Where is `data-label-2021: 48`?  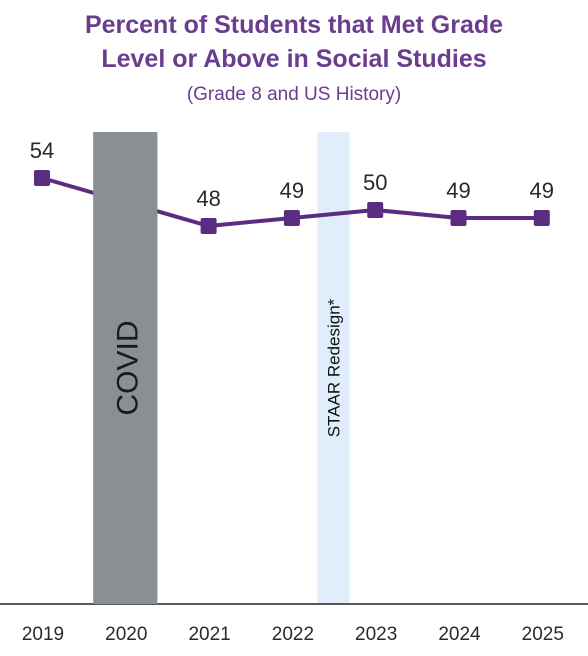
data-label-2021: 48 is located at coordinates (208, 198).